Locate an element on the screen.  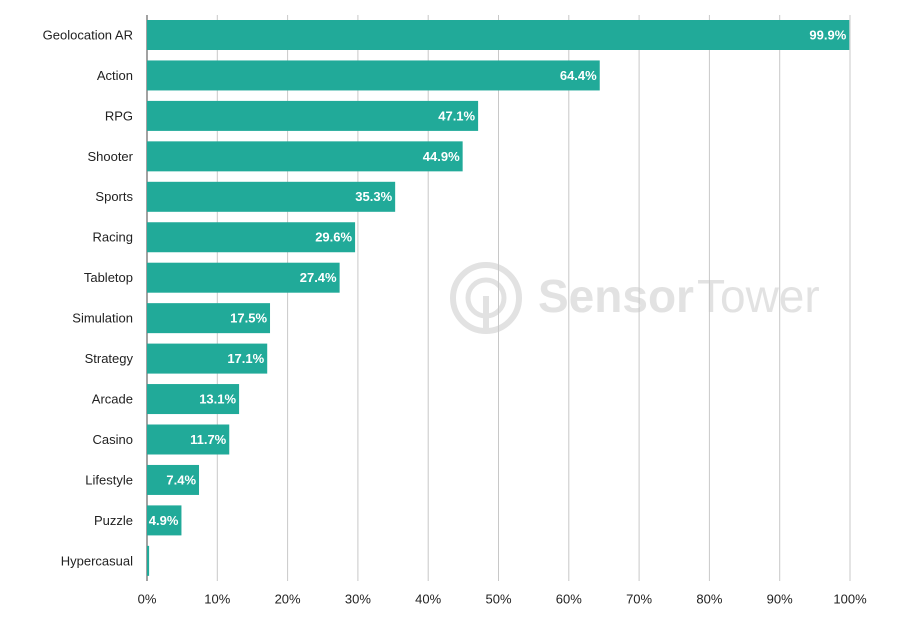
y-tick-label: Strategy is located at coordinates (109, 358).